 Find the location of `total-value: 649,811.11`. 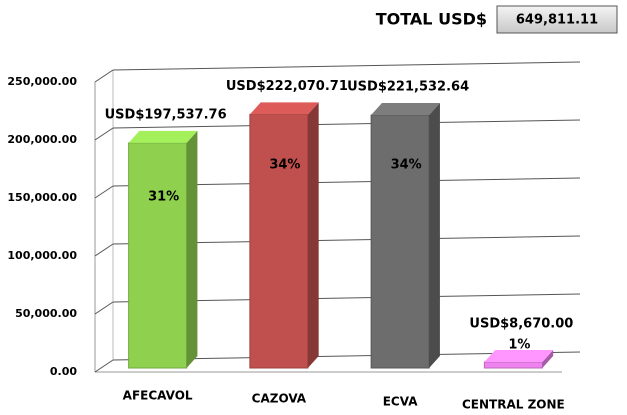

total-value: 649,811.11 is located at coordinates (557, 20).